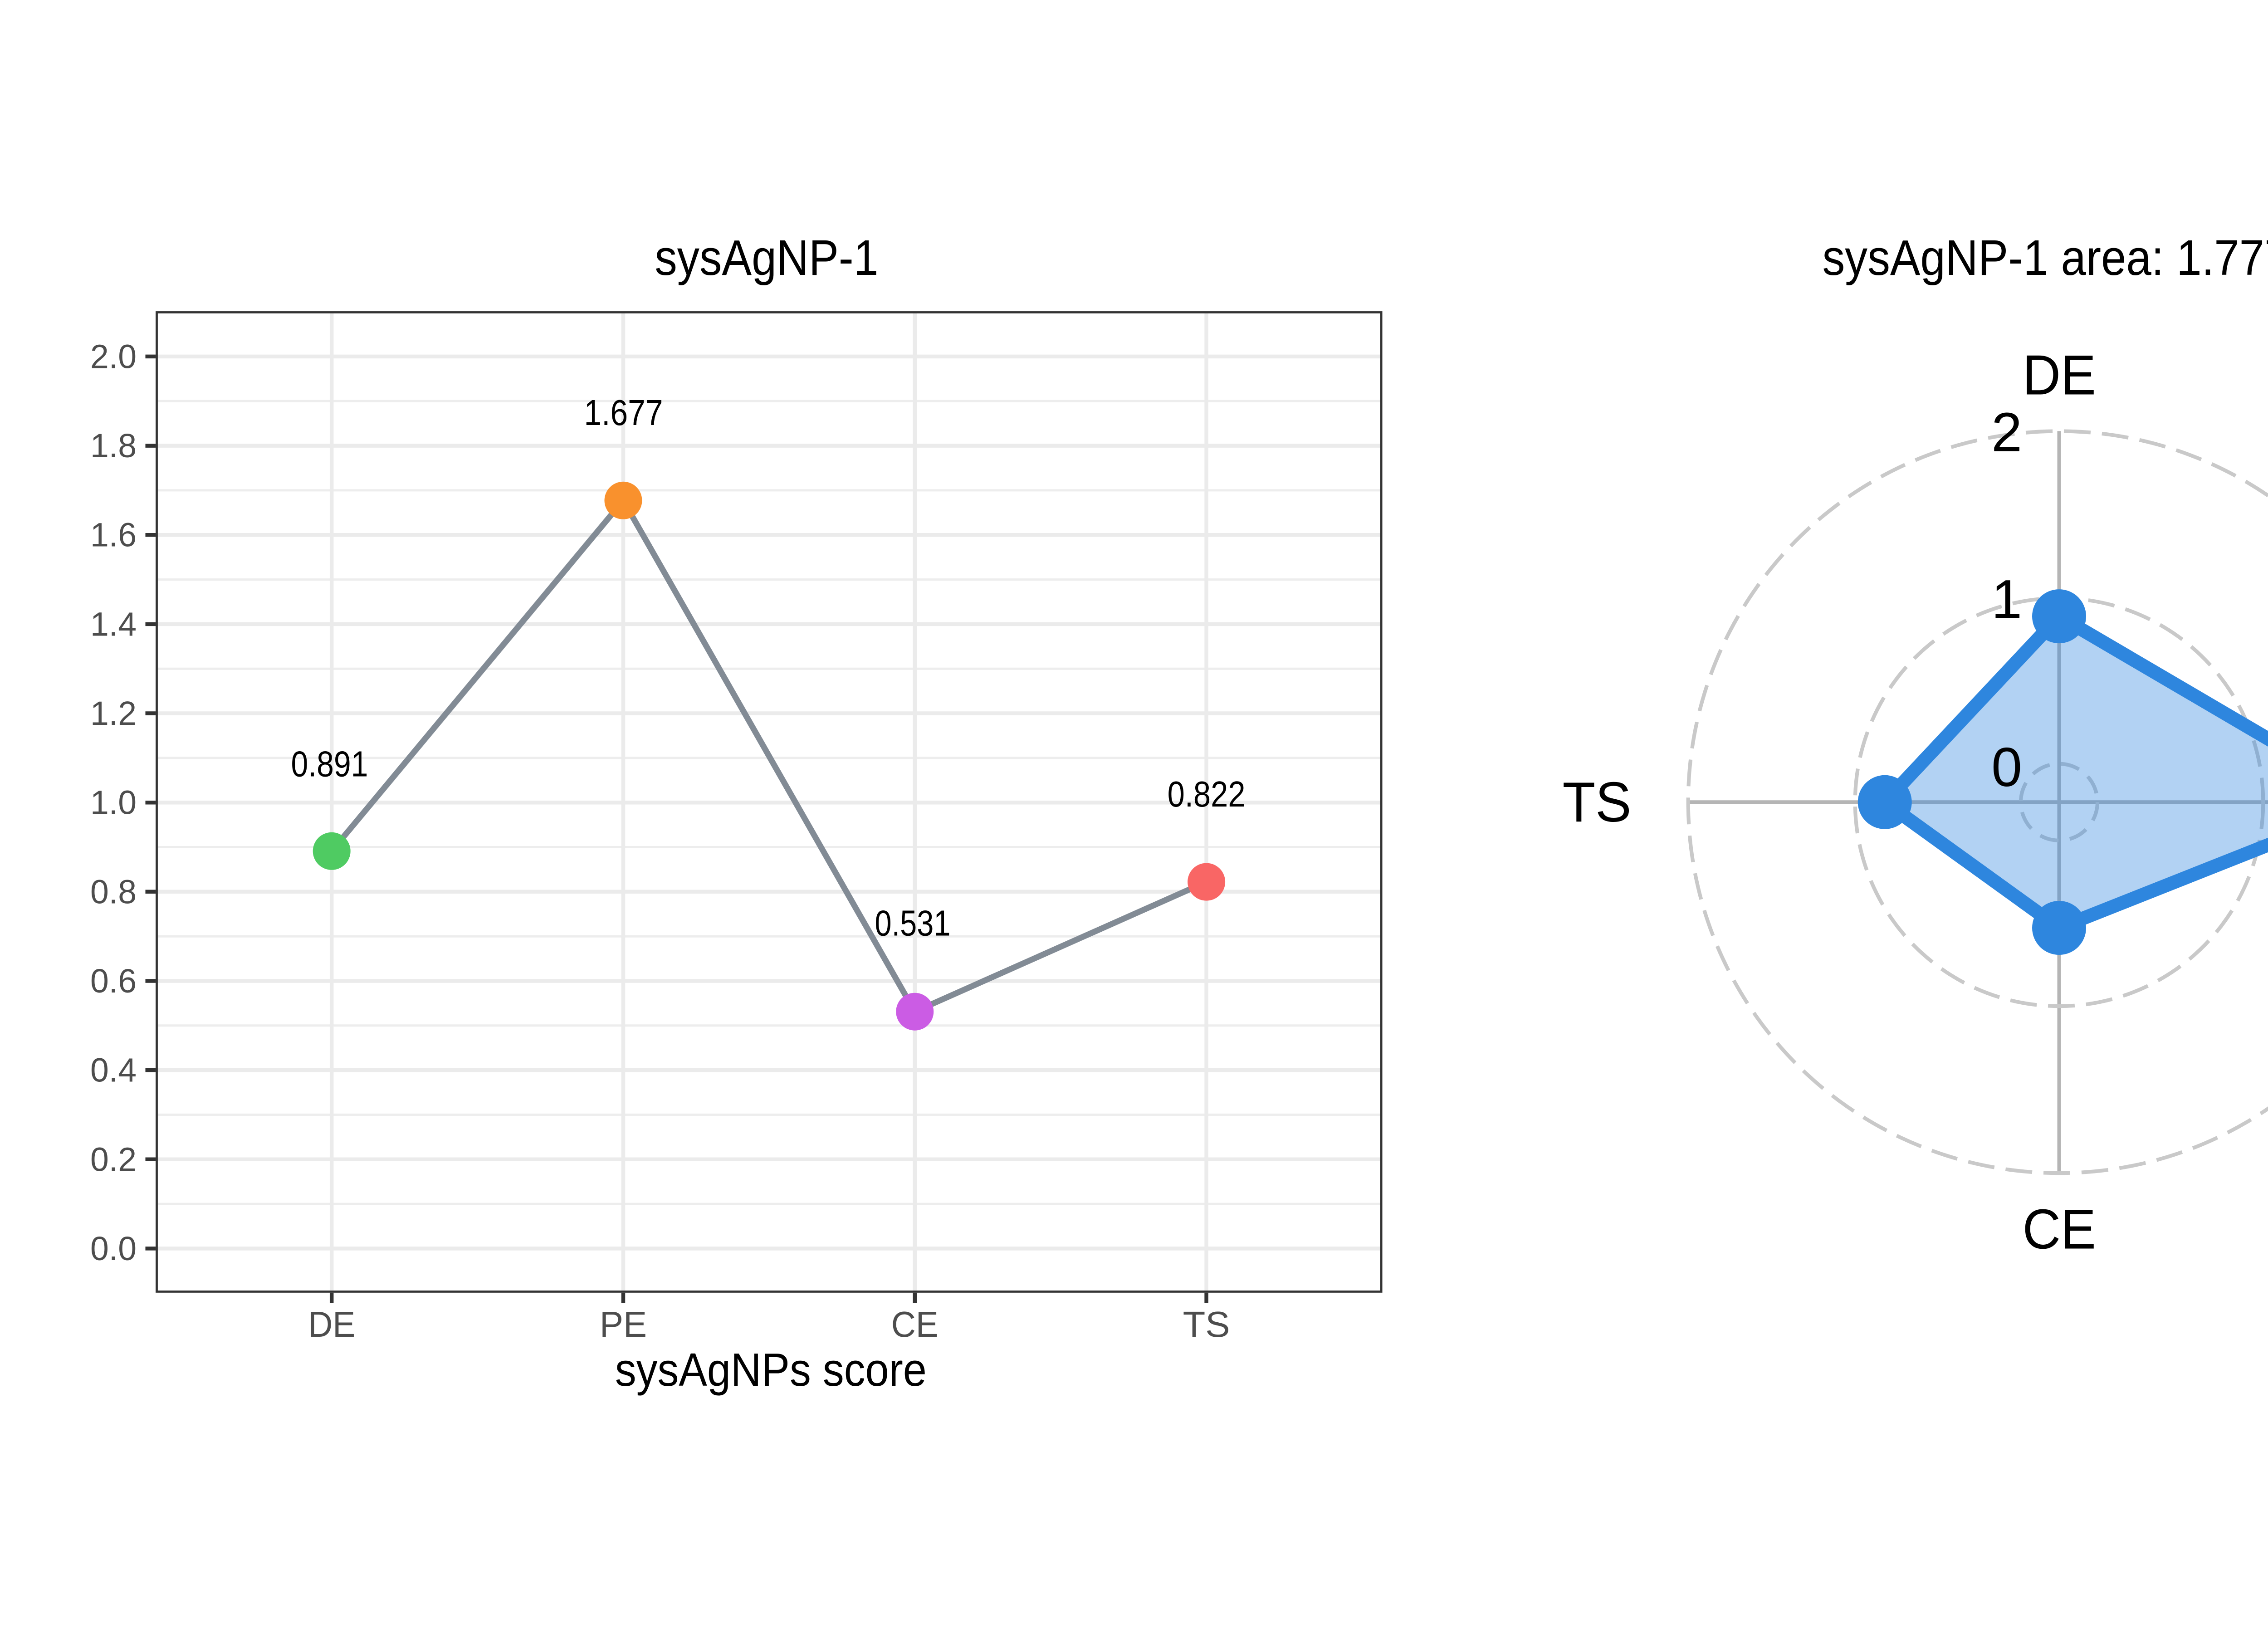 The width and height of the screenshot is (2268, 1633). Describe the element at coordinates (113, 535) in the screenshot. I see `svg-text: 1.6` at that location.